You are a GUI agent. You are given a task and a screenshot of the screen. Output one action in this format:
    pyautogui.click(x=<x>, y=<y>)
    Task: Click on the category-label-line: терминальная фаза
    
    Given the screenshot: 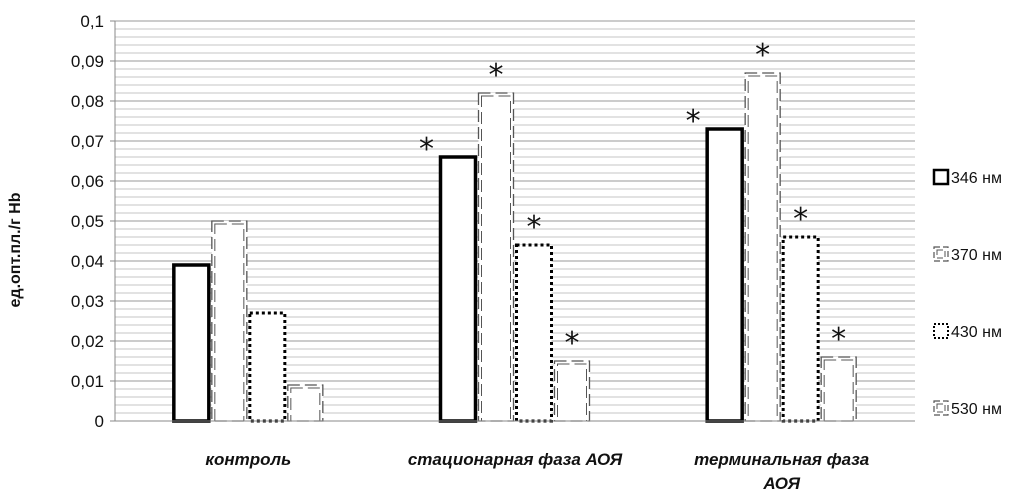 What is the action you would take?
    pyautogui.click(x=781, y=459)
    